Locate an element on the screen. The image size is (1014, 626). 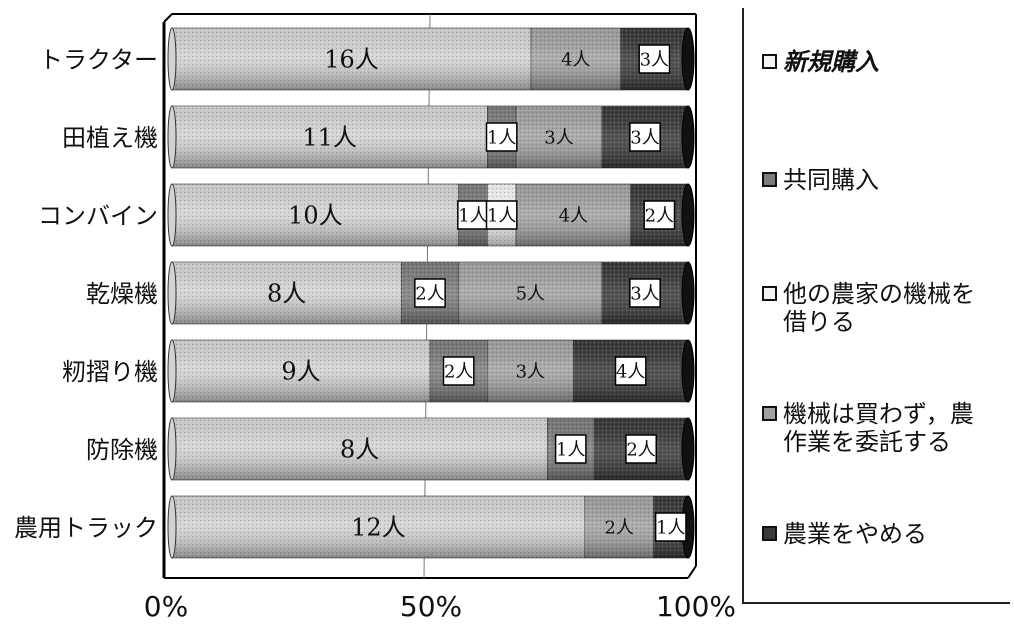
category-label: コンバイン is located at coordinates (98, 216).